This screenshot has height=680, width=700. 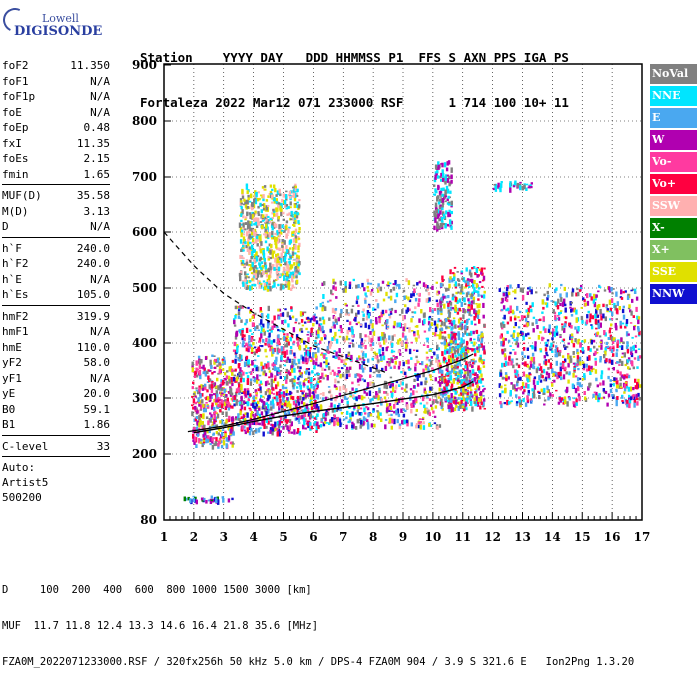 What do you see at coordinates (56, 394) in the screenshot?
I see `param-row-ye: yE 20.0` at bounding box center [56, 394].